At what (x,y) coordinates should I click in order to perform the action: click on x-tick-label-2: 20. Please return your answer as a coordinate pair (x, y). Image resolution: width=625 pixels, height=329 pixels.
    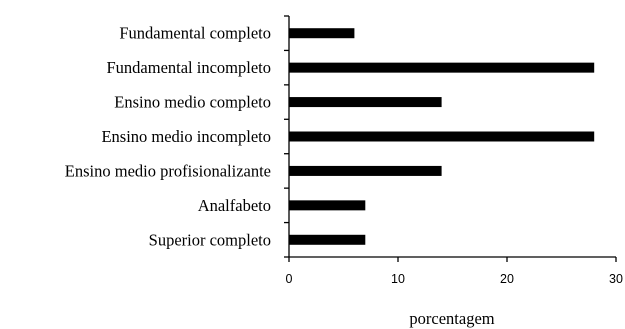
    Looking at the image, I should click on (507, 279).